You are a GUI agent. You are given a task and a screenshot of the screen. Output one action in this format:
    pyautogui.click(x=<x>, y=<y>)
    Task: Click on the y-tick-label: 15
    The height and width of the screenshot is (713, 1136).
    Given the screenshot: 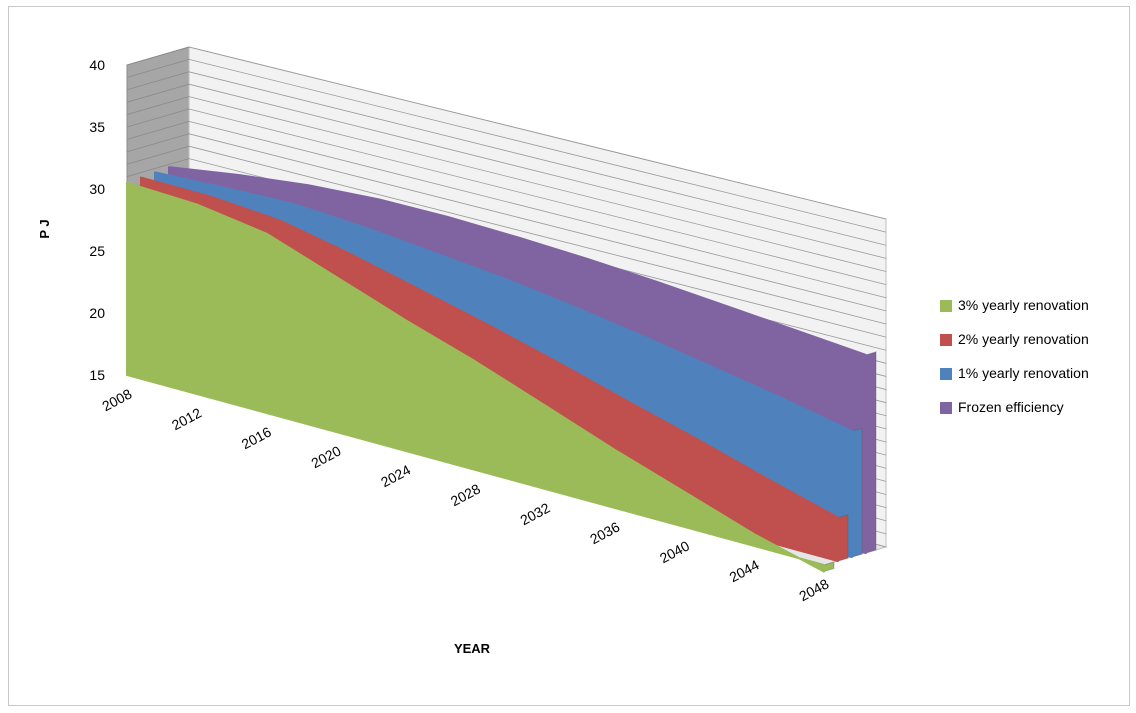 What is the action you would take?
    pyautogui.click(x=97, y=375)
    